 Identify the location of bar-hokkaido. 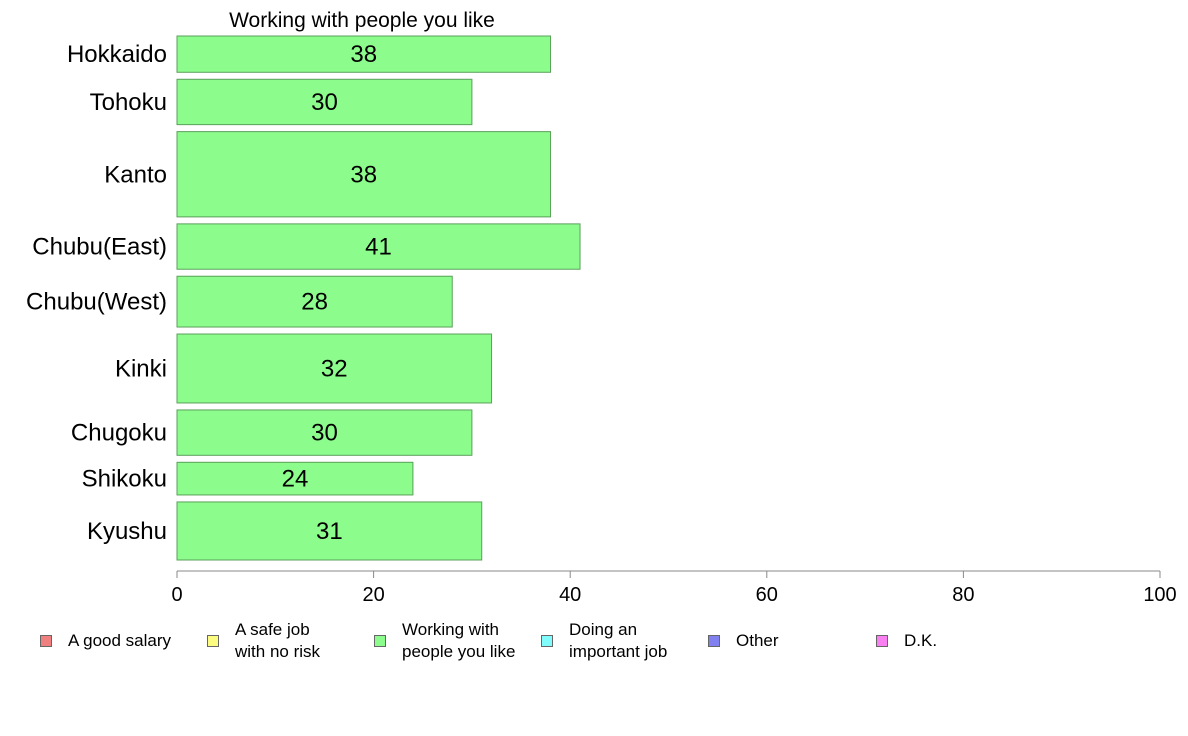
(364, 54).